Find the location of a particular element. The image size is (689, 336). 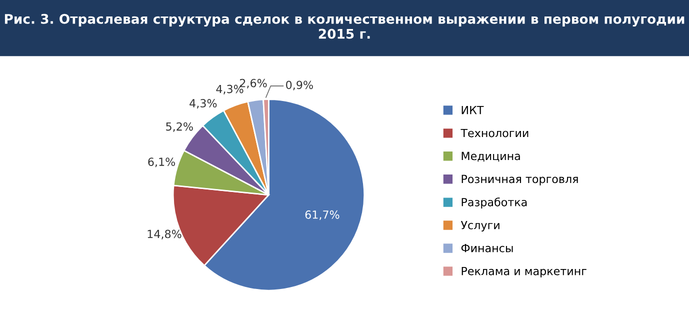

data-label: 4,3% is located at coordinates (203, 104).